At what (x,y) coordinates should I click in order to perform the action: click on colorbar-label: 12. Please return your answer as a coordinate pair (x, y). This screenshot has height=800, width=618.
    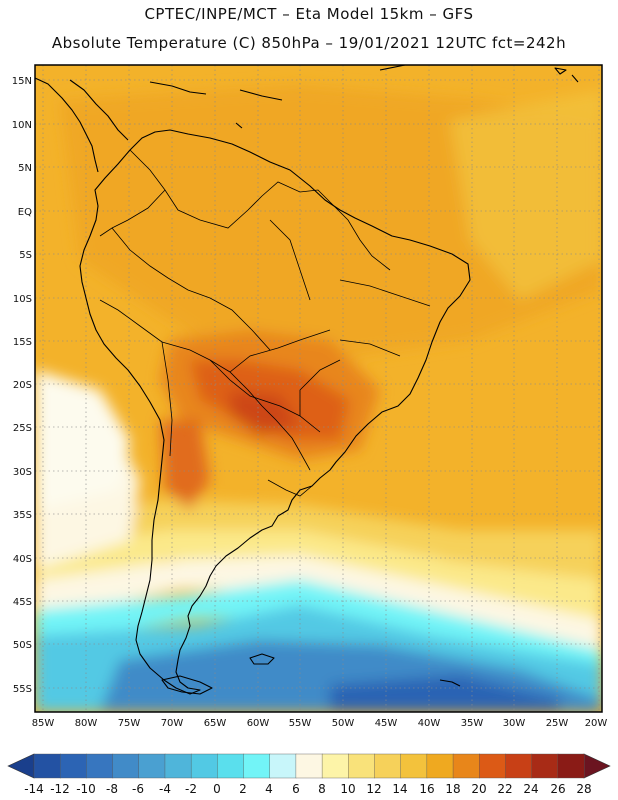
    Looking at the image, I should click on (373, 789).